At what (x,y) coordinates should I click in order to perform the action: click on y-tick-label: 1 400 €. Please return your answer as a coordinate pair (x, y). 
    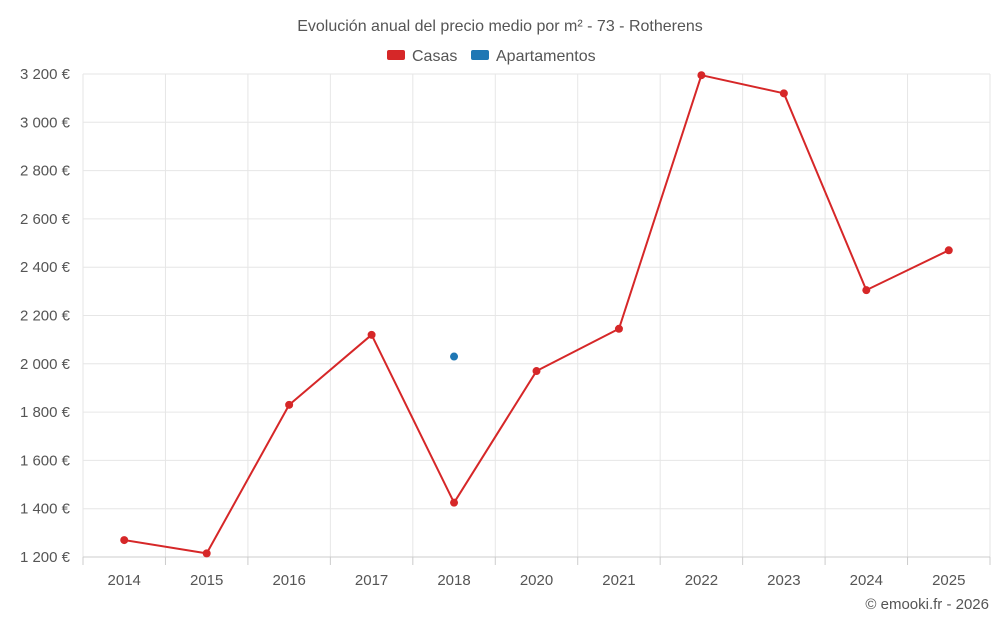
    Looking at the image, I should click on (45, 509).